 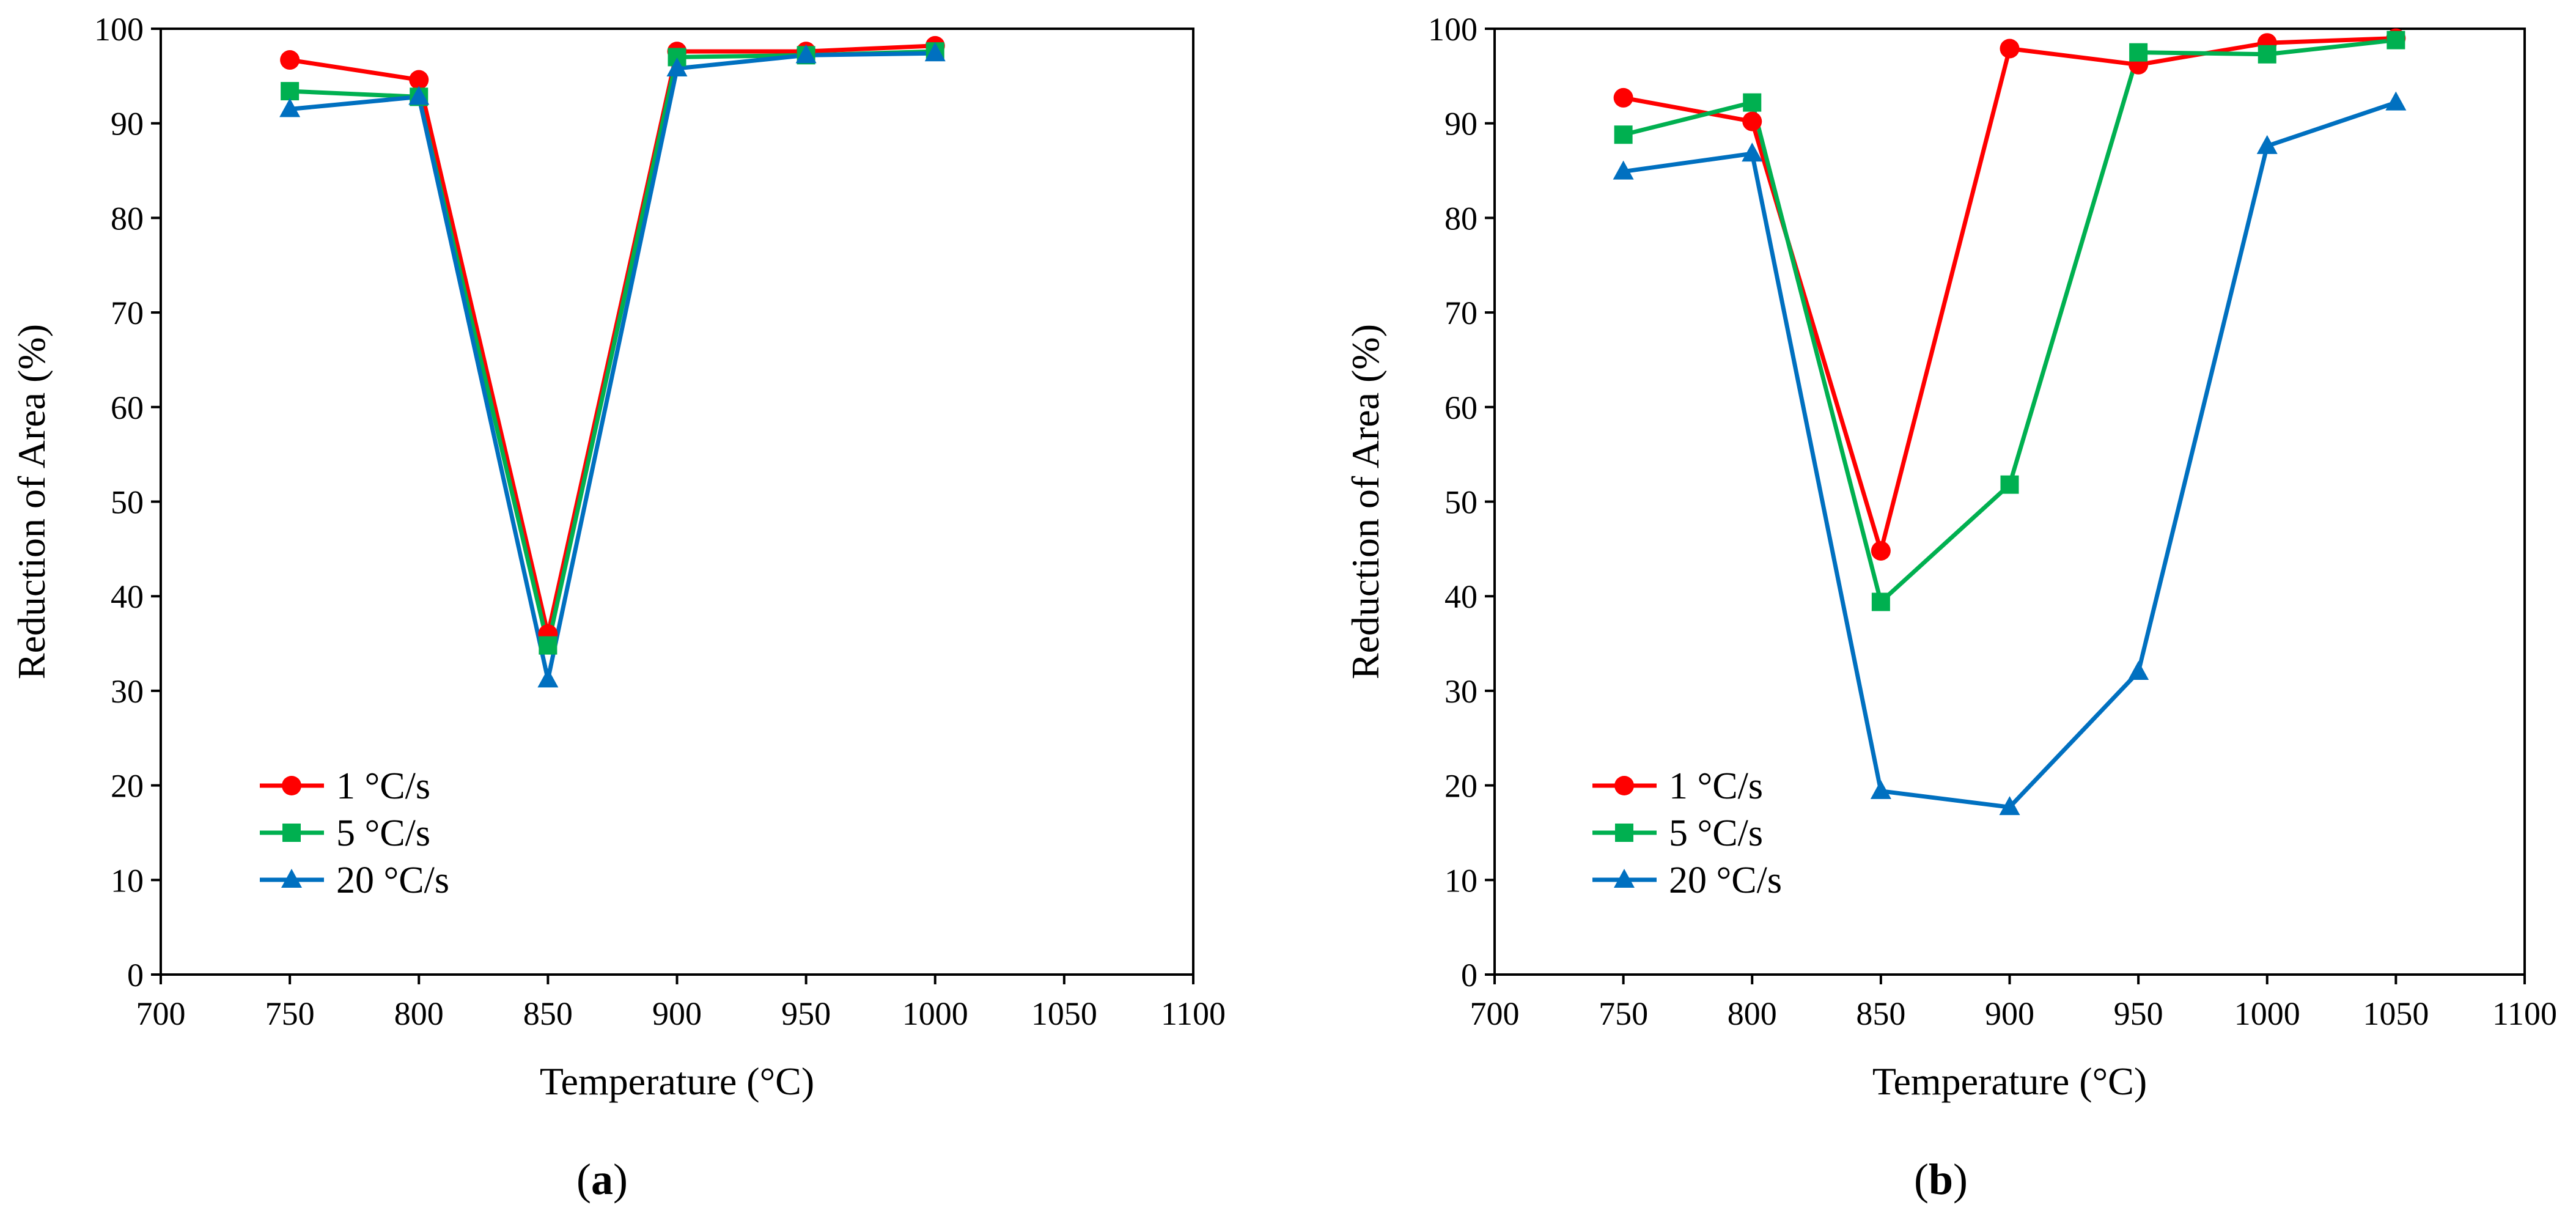 I want to click on panel-caption: (a), so click(x=602, y=1179).